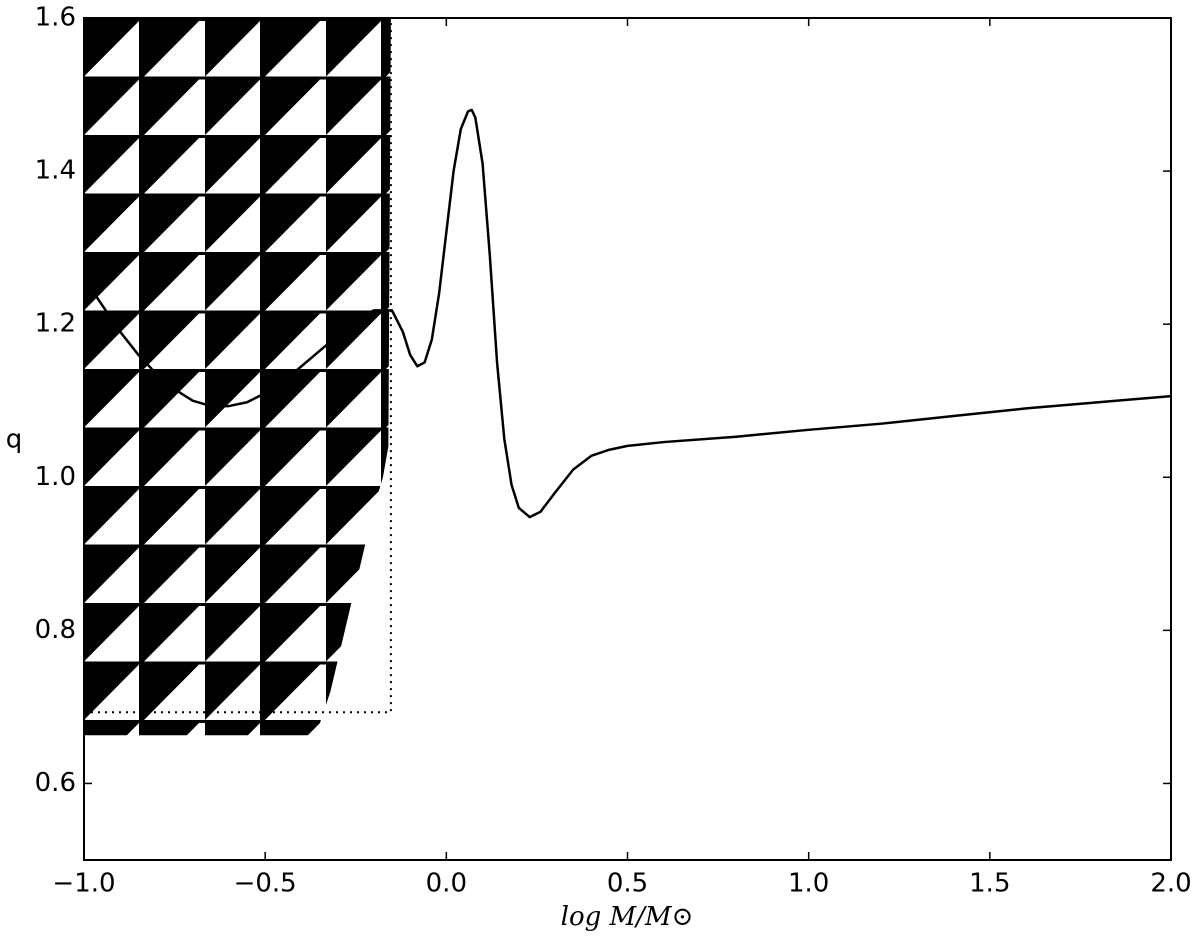  What do you see at coordinates (55, 171) in the screenshot?
I see `y-tick-label: 1.4` at bounding box center [55, 171].